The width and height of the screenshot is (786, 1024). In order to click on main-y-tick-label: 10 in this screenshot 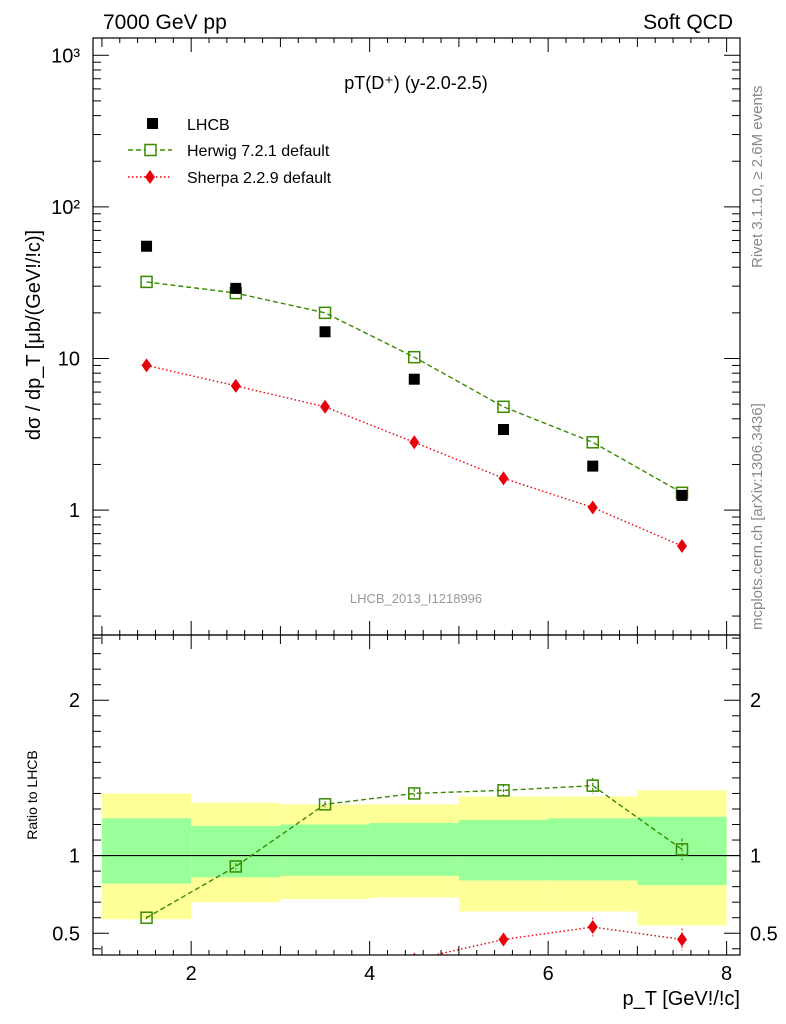, I will do `click(69, 359)`.